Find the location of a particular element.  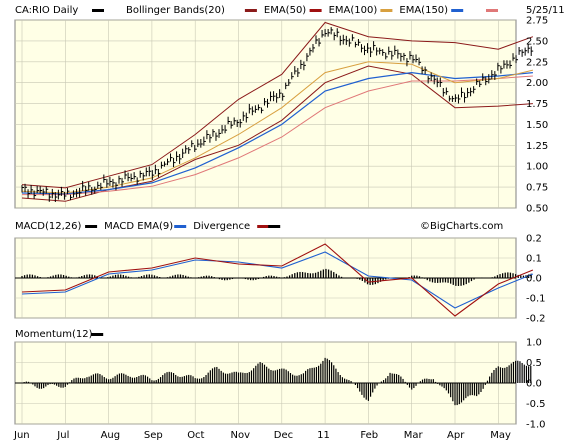

month-tick-label: Sep is located at coordinates (153, 435).